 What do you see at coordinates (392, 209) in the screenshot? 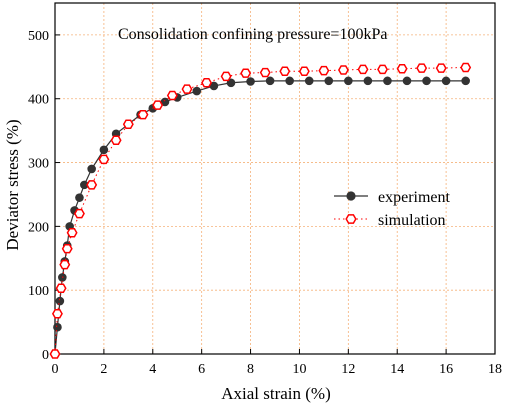
I see `legend: experiment simulation` at bounding box center [392, 209].